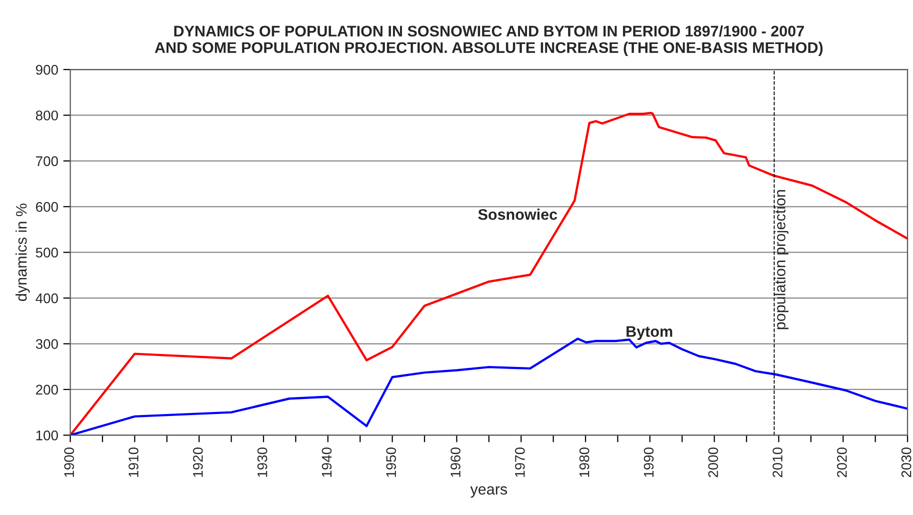 This screenshot has height=515, width=913. What do you see at coordinates (133, 462) in the screenshot?
I see `x-tick-label: 1910` at bounding box center [133, 462].